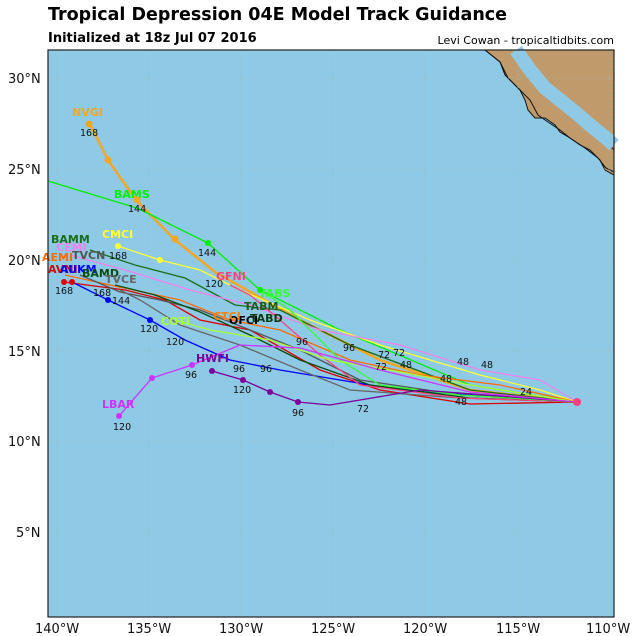  I want to click on svg-text: 20°N, so click(24, 261).